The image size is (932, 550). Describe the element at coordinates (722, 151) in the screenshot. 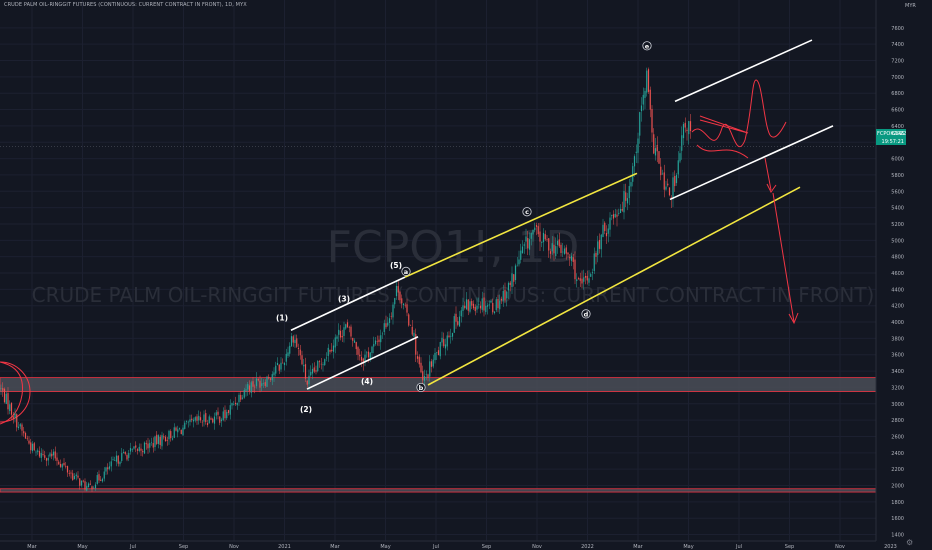

I see `projection-scribble` at that location.